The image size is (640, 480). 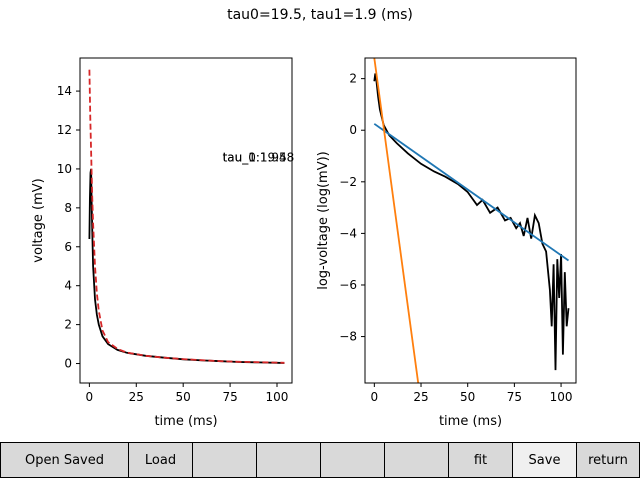 I want to click on voltage-y-tick-label: 6, so click(x=68, y=247).